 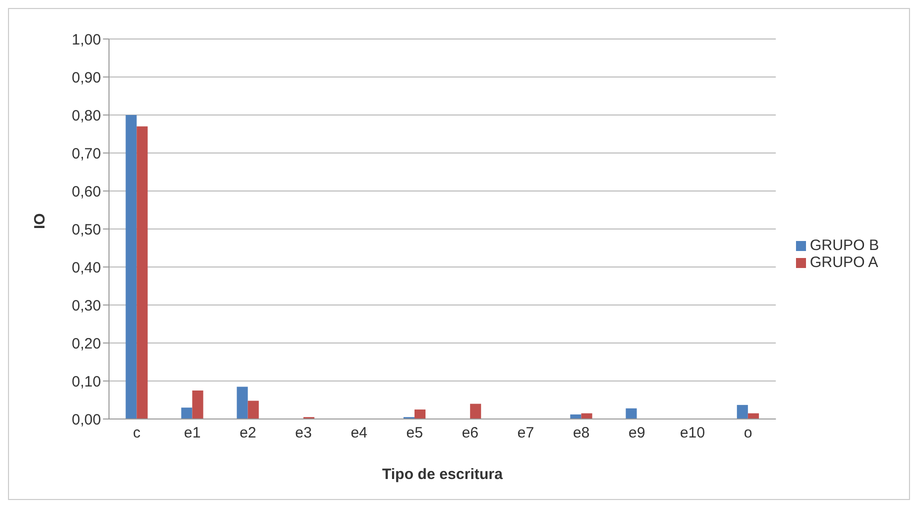 What do you see at coordinates (748, 433) in the screenshot?
I see `x-tick-label: o` at bounding box center [748, 433].